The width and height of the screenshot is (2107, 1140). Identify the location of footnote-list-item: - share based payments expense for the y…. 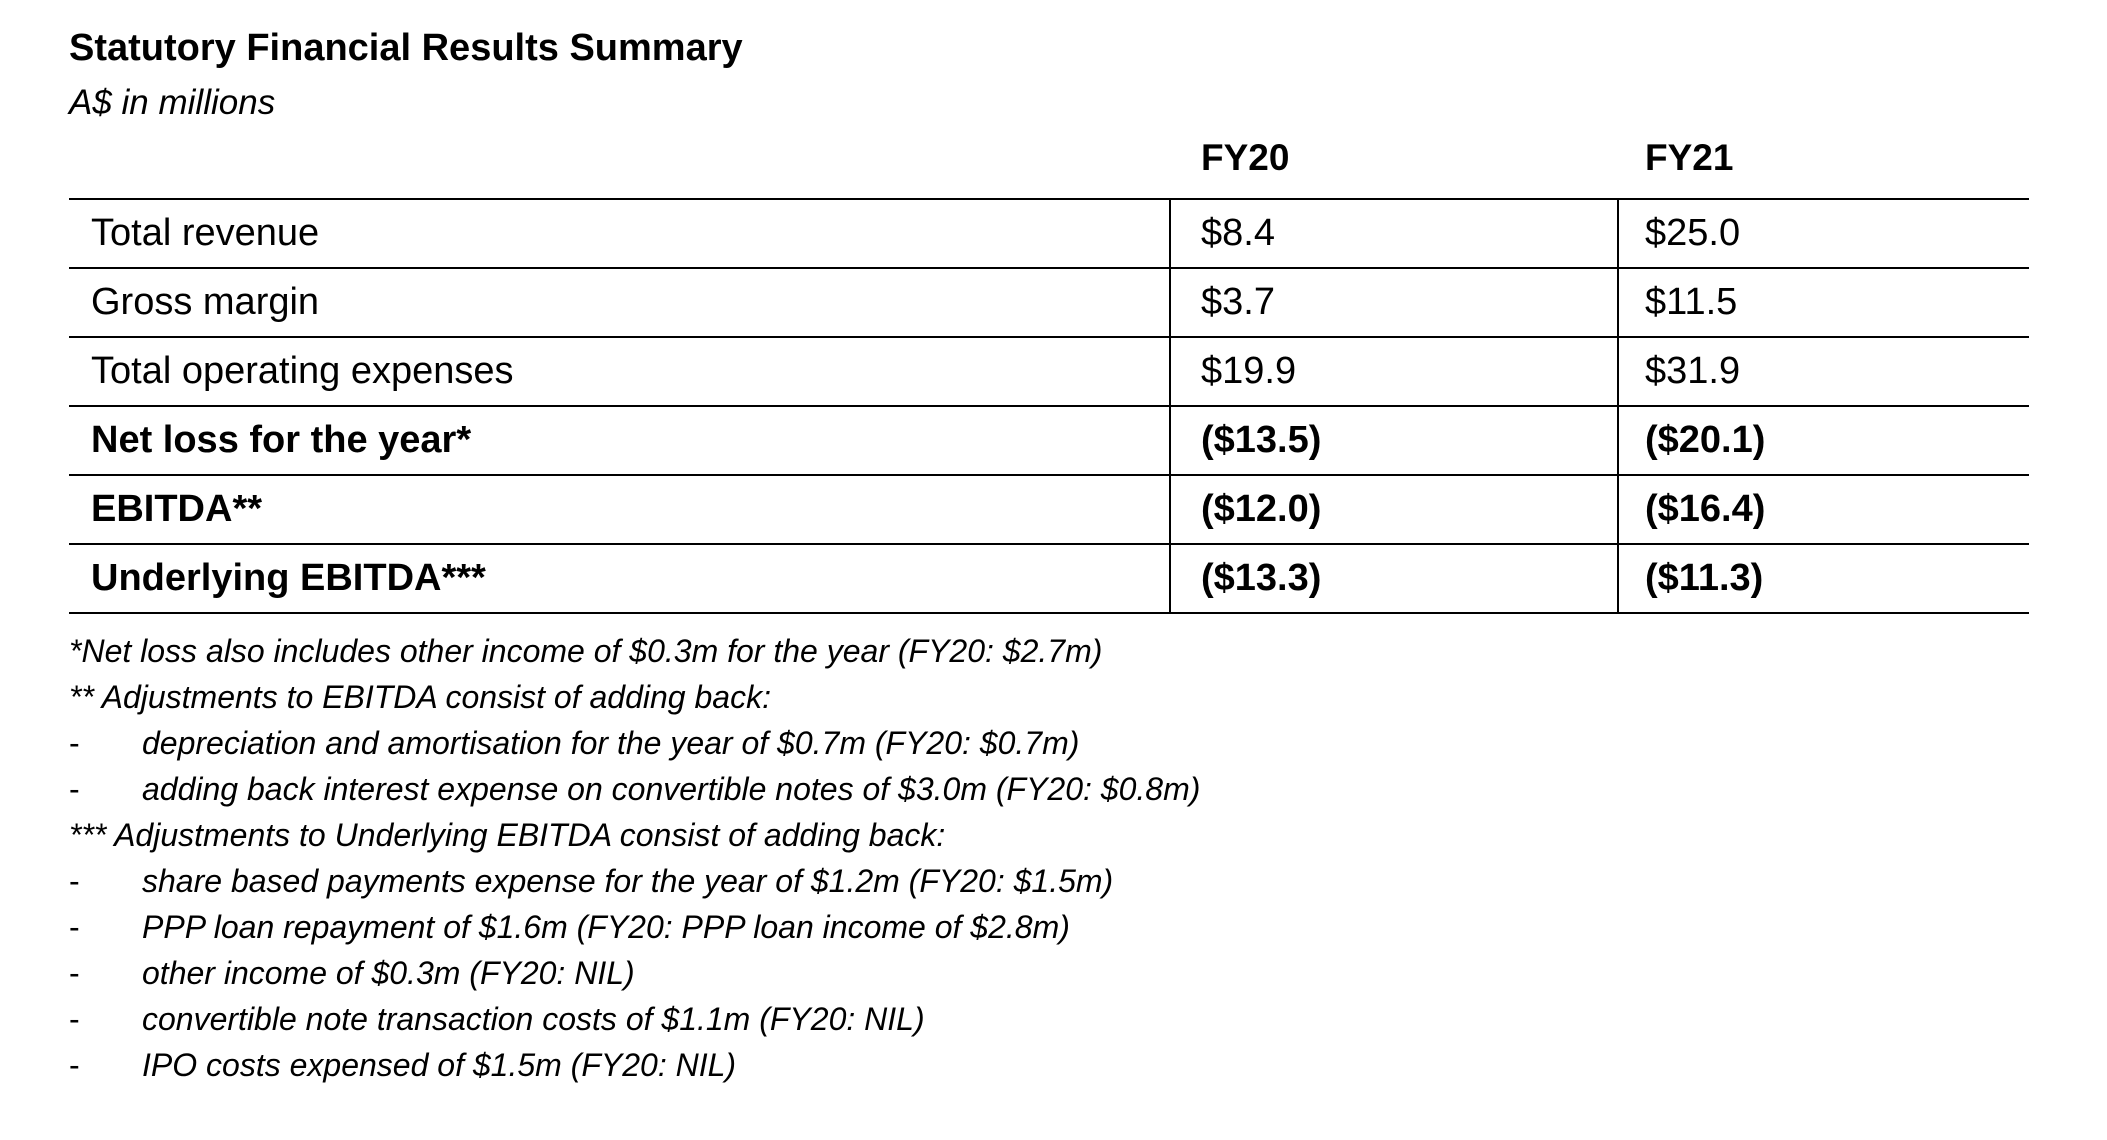
(1049, 881).